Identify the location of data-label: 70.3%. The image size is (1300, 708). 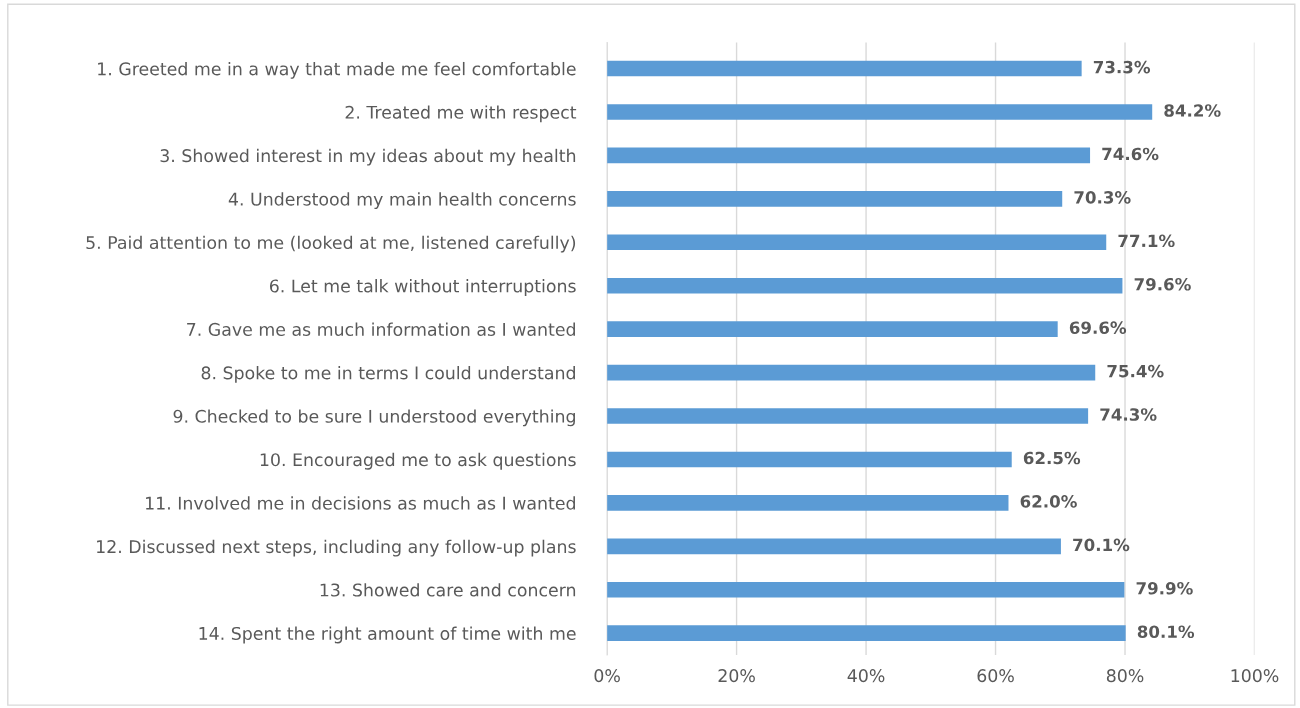
(1102, 197).